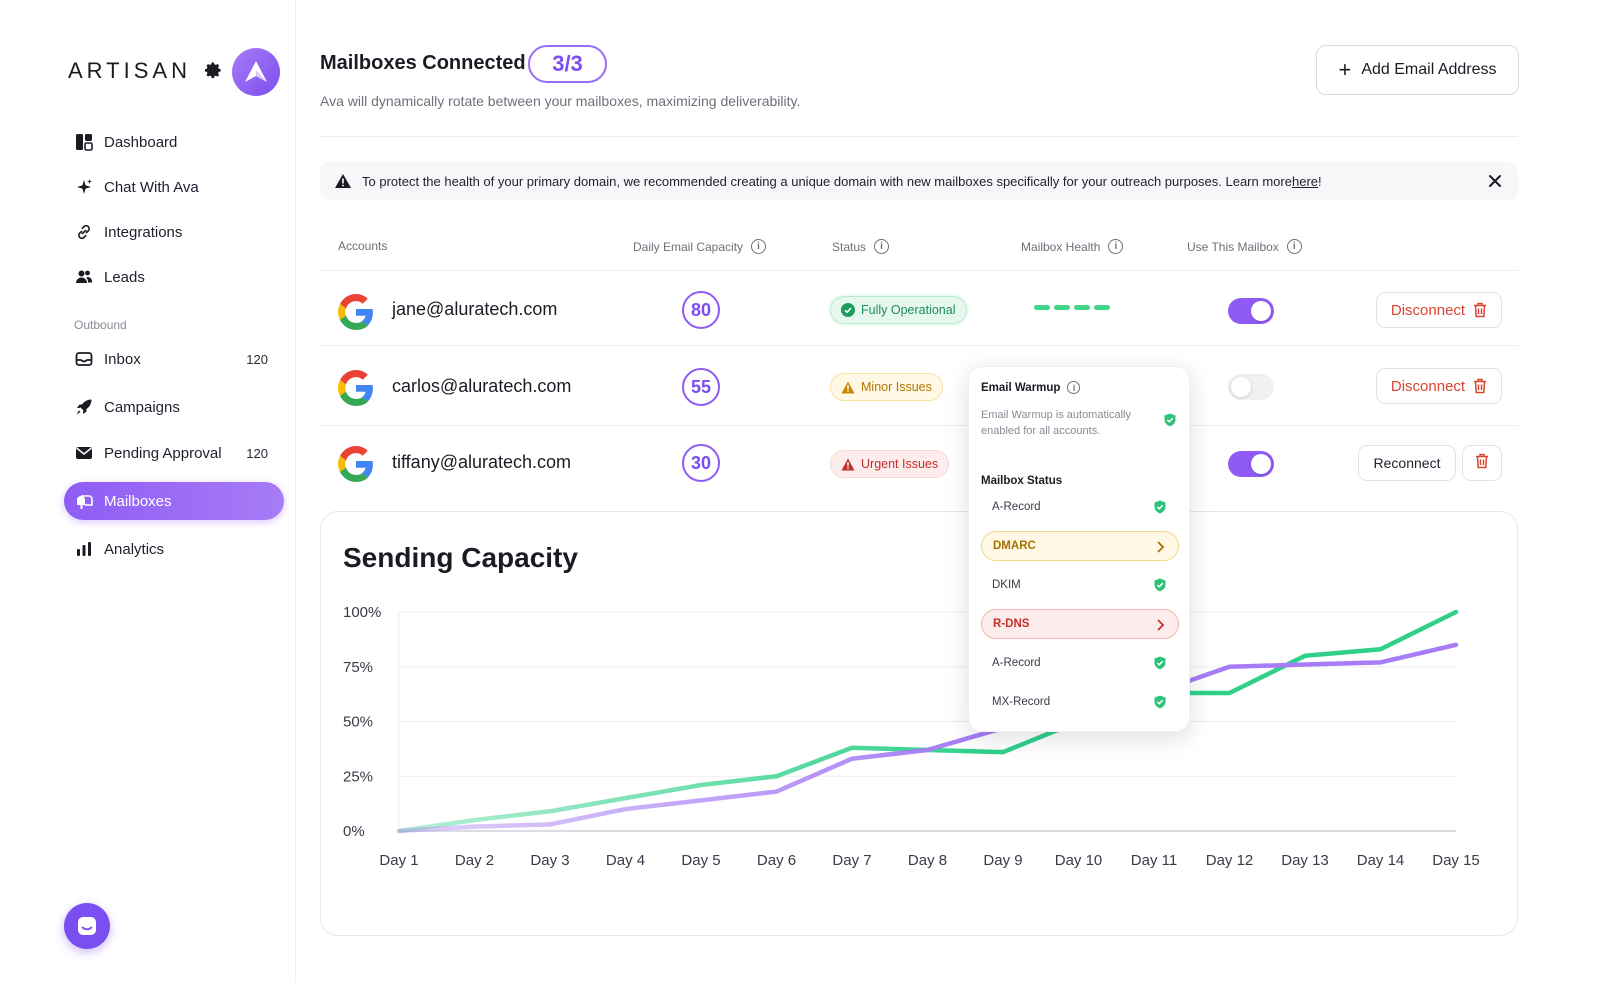 The height and width of the screenshot is (982, 1600). Describe the element at coordinates (460, 557) in the screenshot. I see `chart-title: Sending Capacity` at that location.